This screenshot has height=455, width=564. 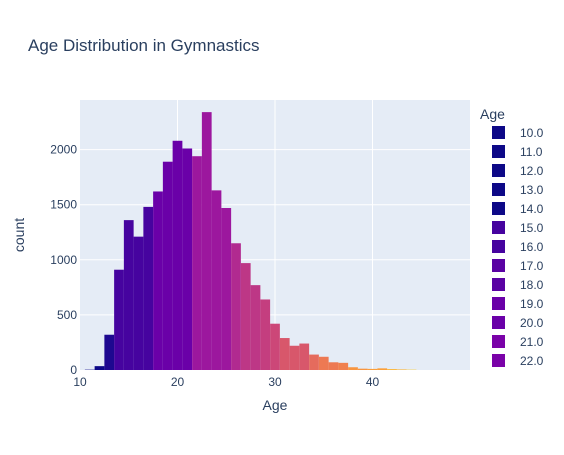 What do you see at coordinates (373, 382) in the screenshot?
I see `x-tick-label: 40` at bounding box center [373, 382].